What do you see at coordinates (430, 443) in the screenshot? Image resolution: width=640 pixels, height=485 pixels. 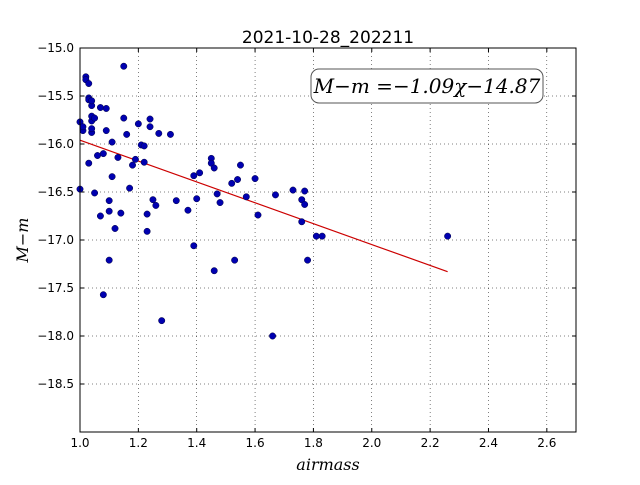 I see `x-tick-label: 2.2` at bounding box center [430, 443].